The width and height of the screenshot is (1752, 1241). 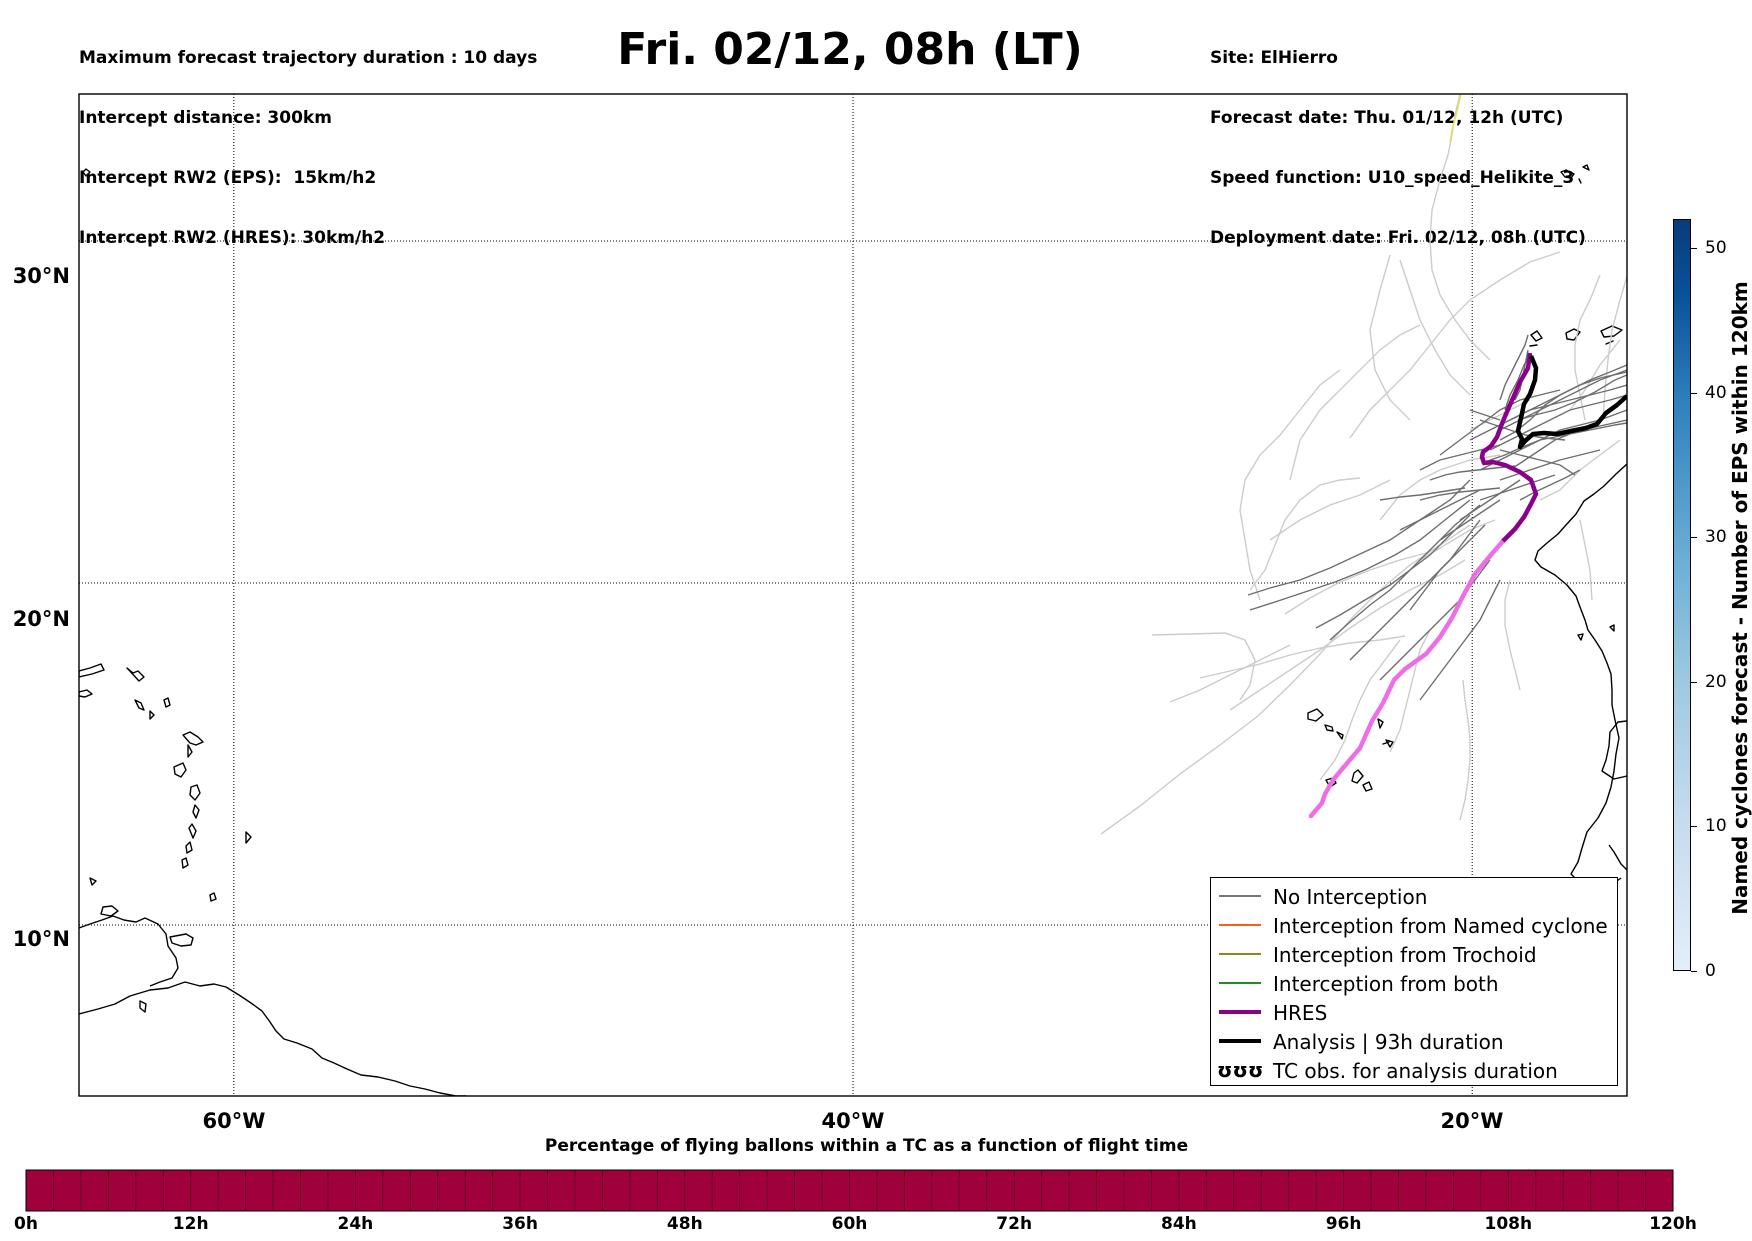 I want to click on header-left-line: Intercept distance: 300km, so click(x=205, y=118).